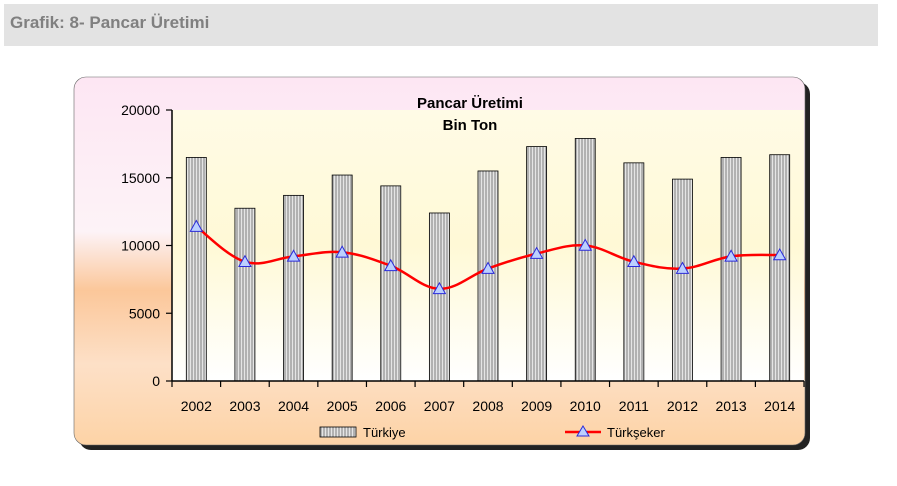 The image size is (897, 486). Describe the element at coordinates (390, 406) in the screenshot. I see `x-tick-label: 2006` at that location.